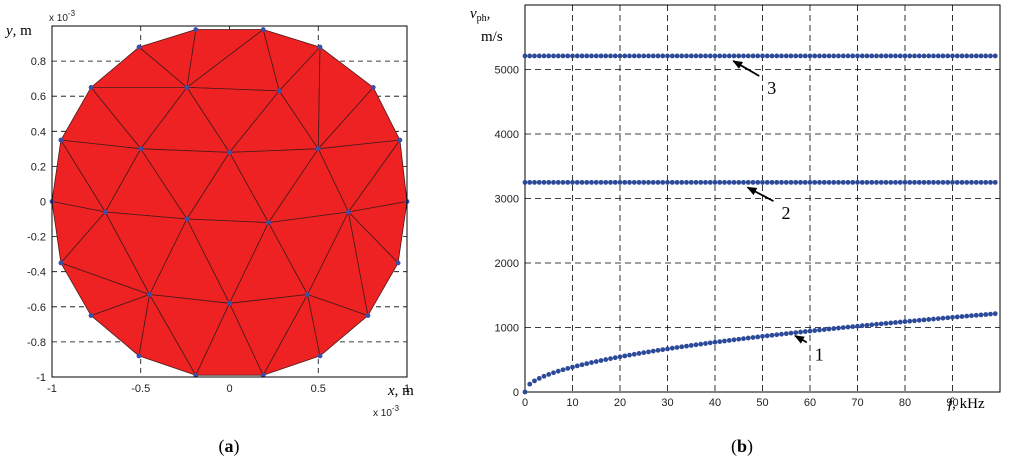 This screenshot has width=1024, height=461. Describe the element at coordinates (36, 273) in the screenshot. I see `mesh-y-tick-label: -0.4` at that location.